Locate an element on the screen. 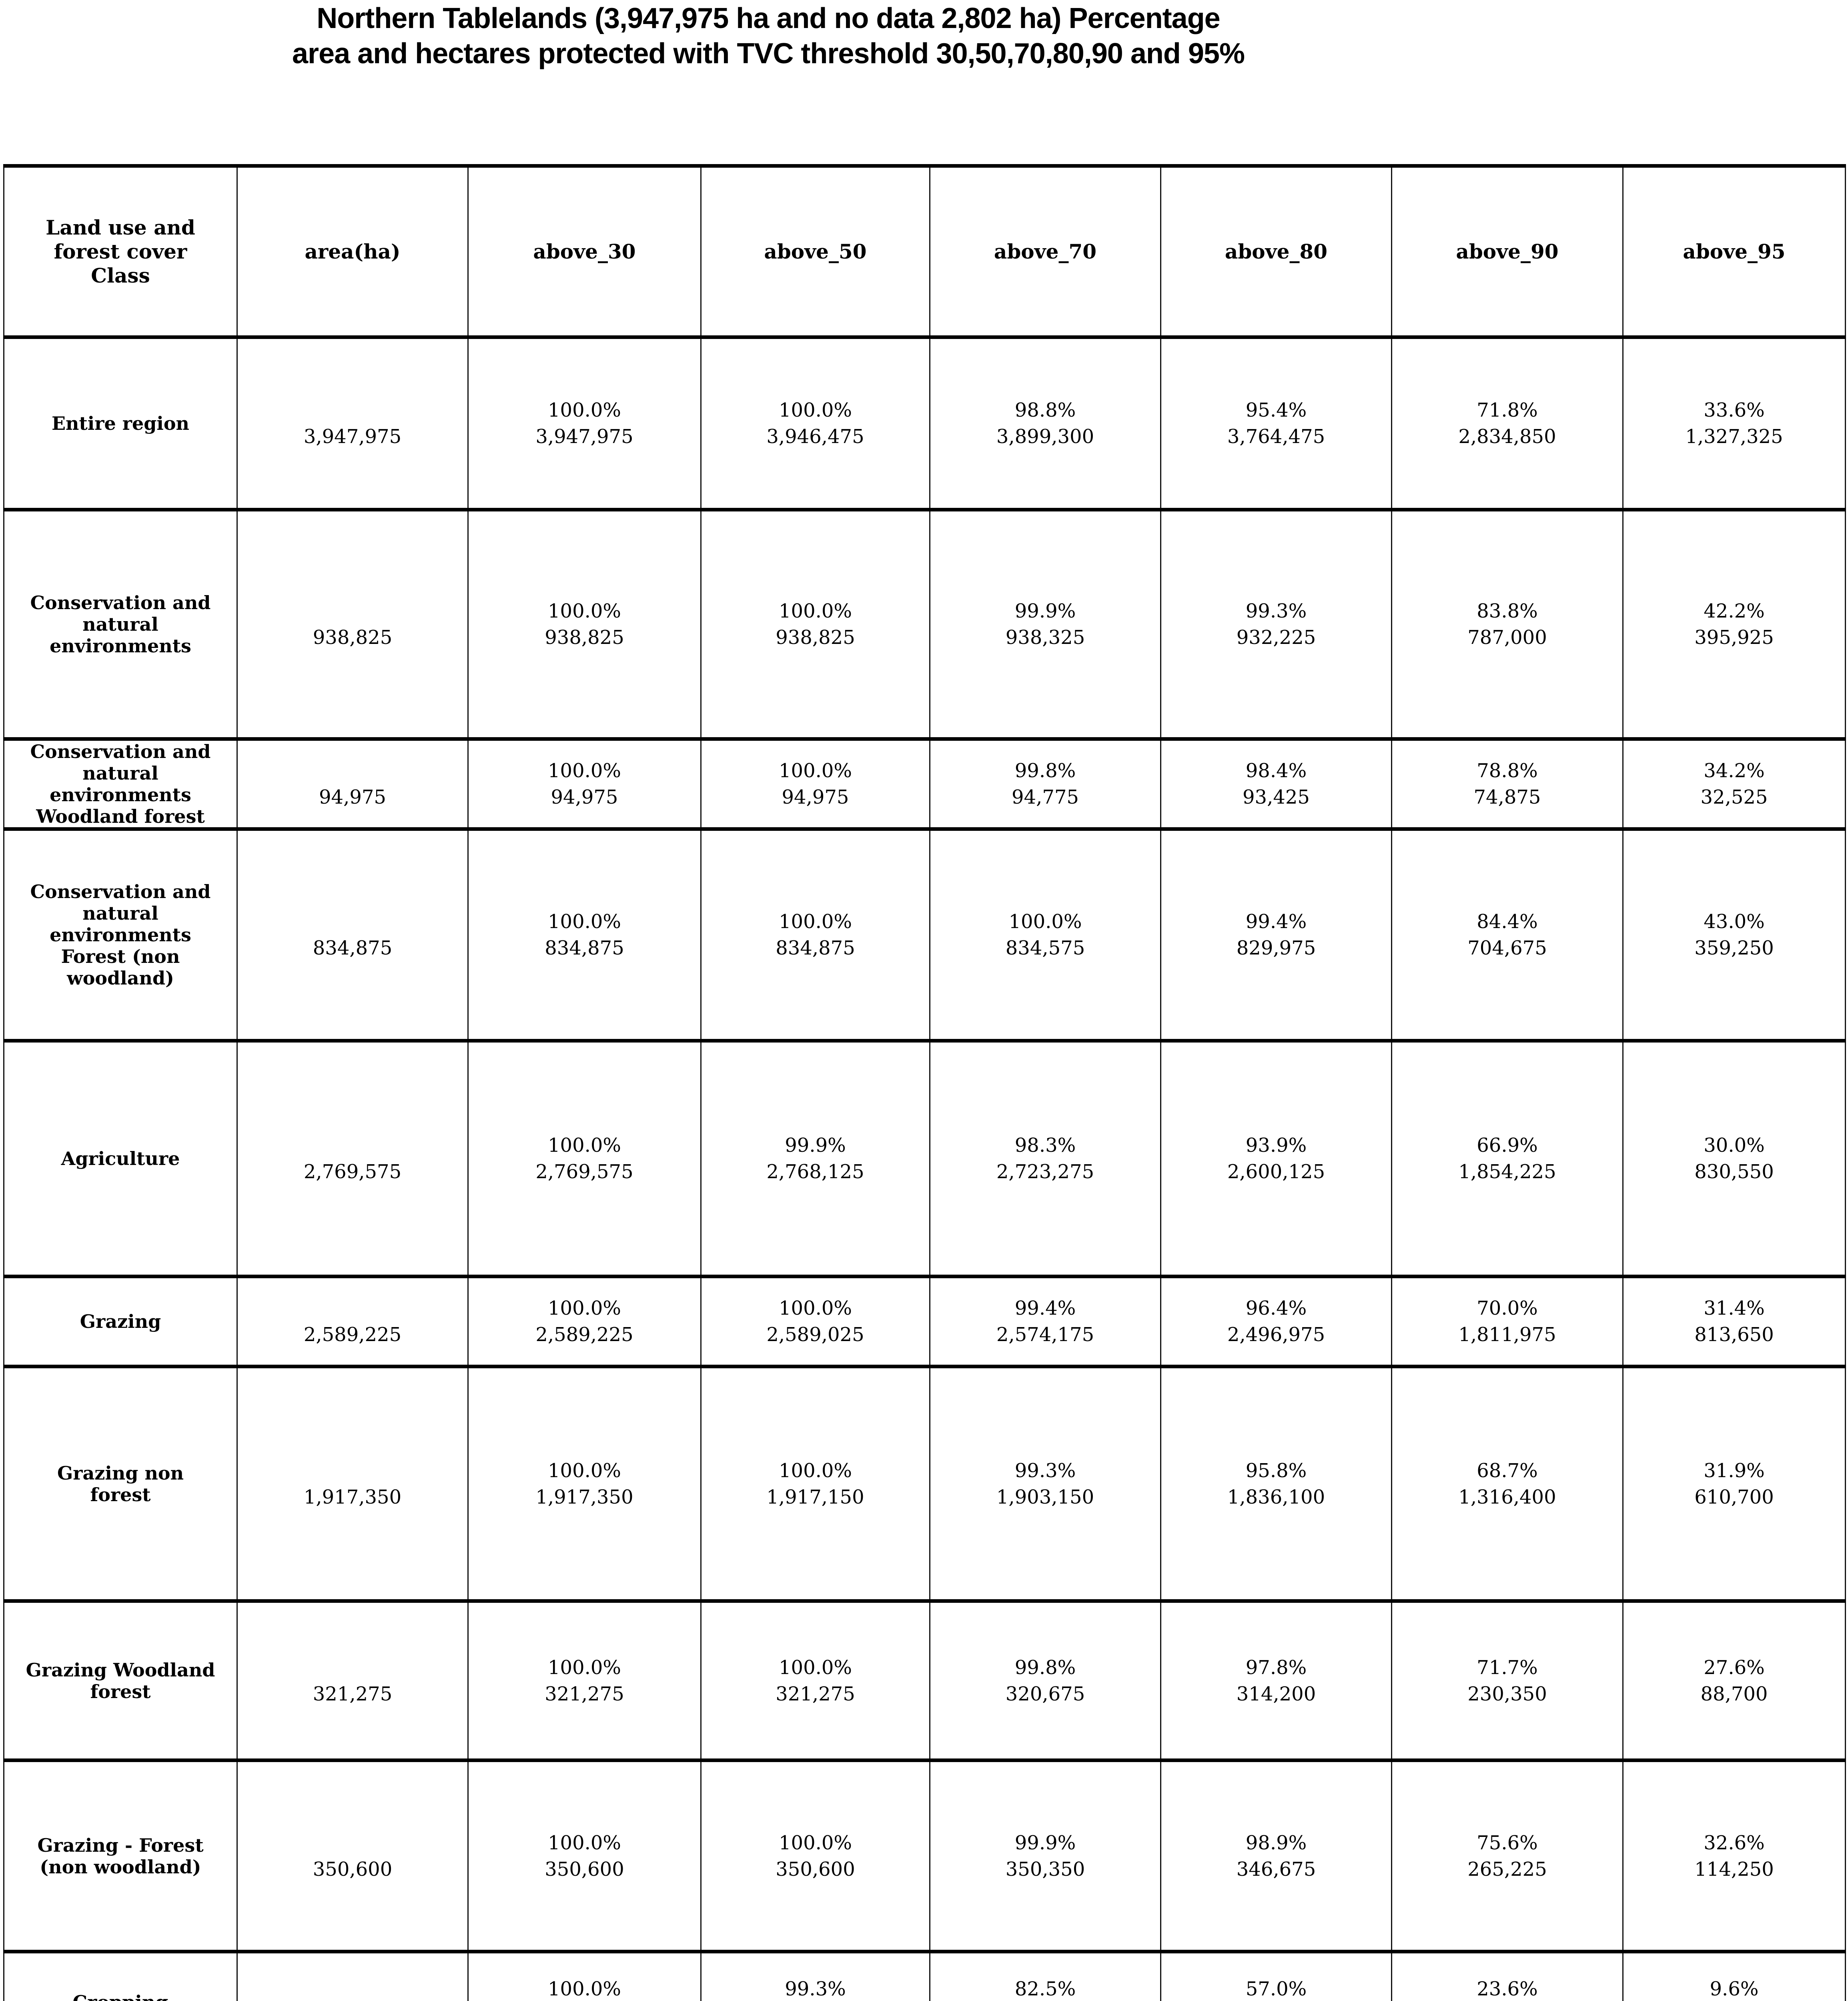 This screenshot has width=1848, height=2001. row-label: Entire region is located at coordinates (120, 423).